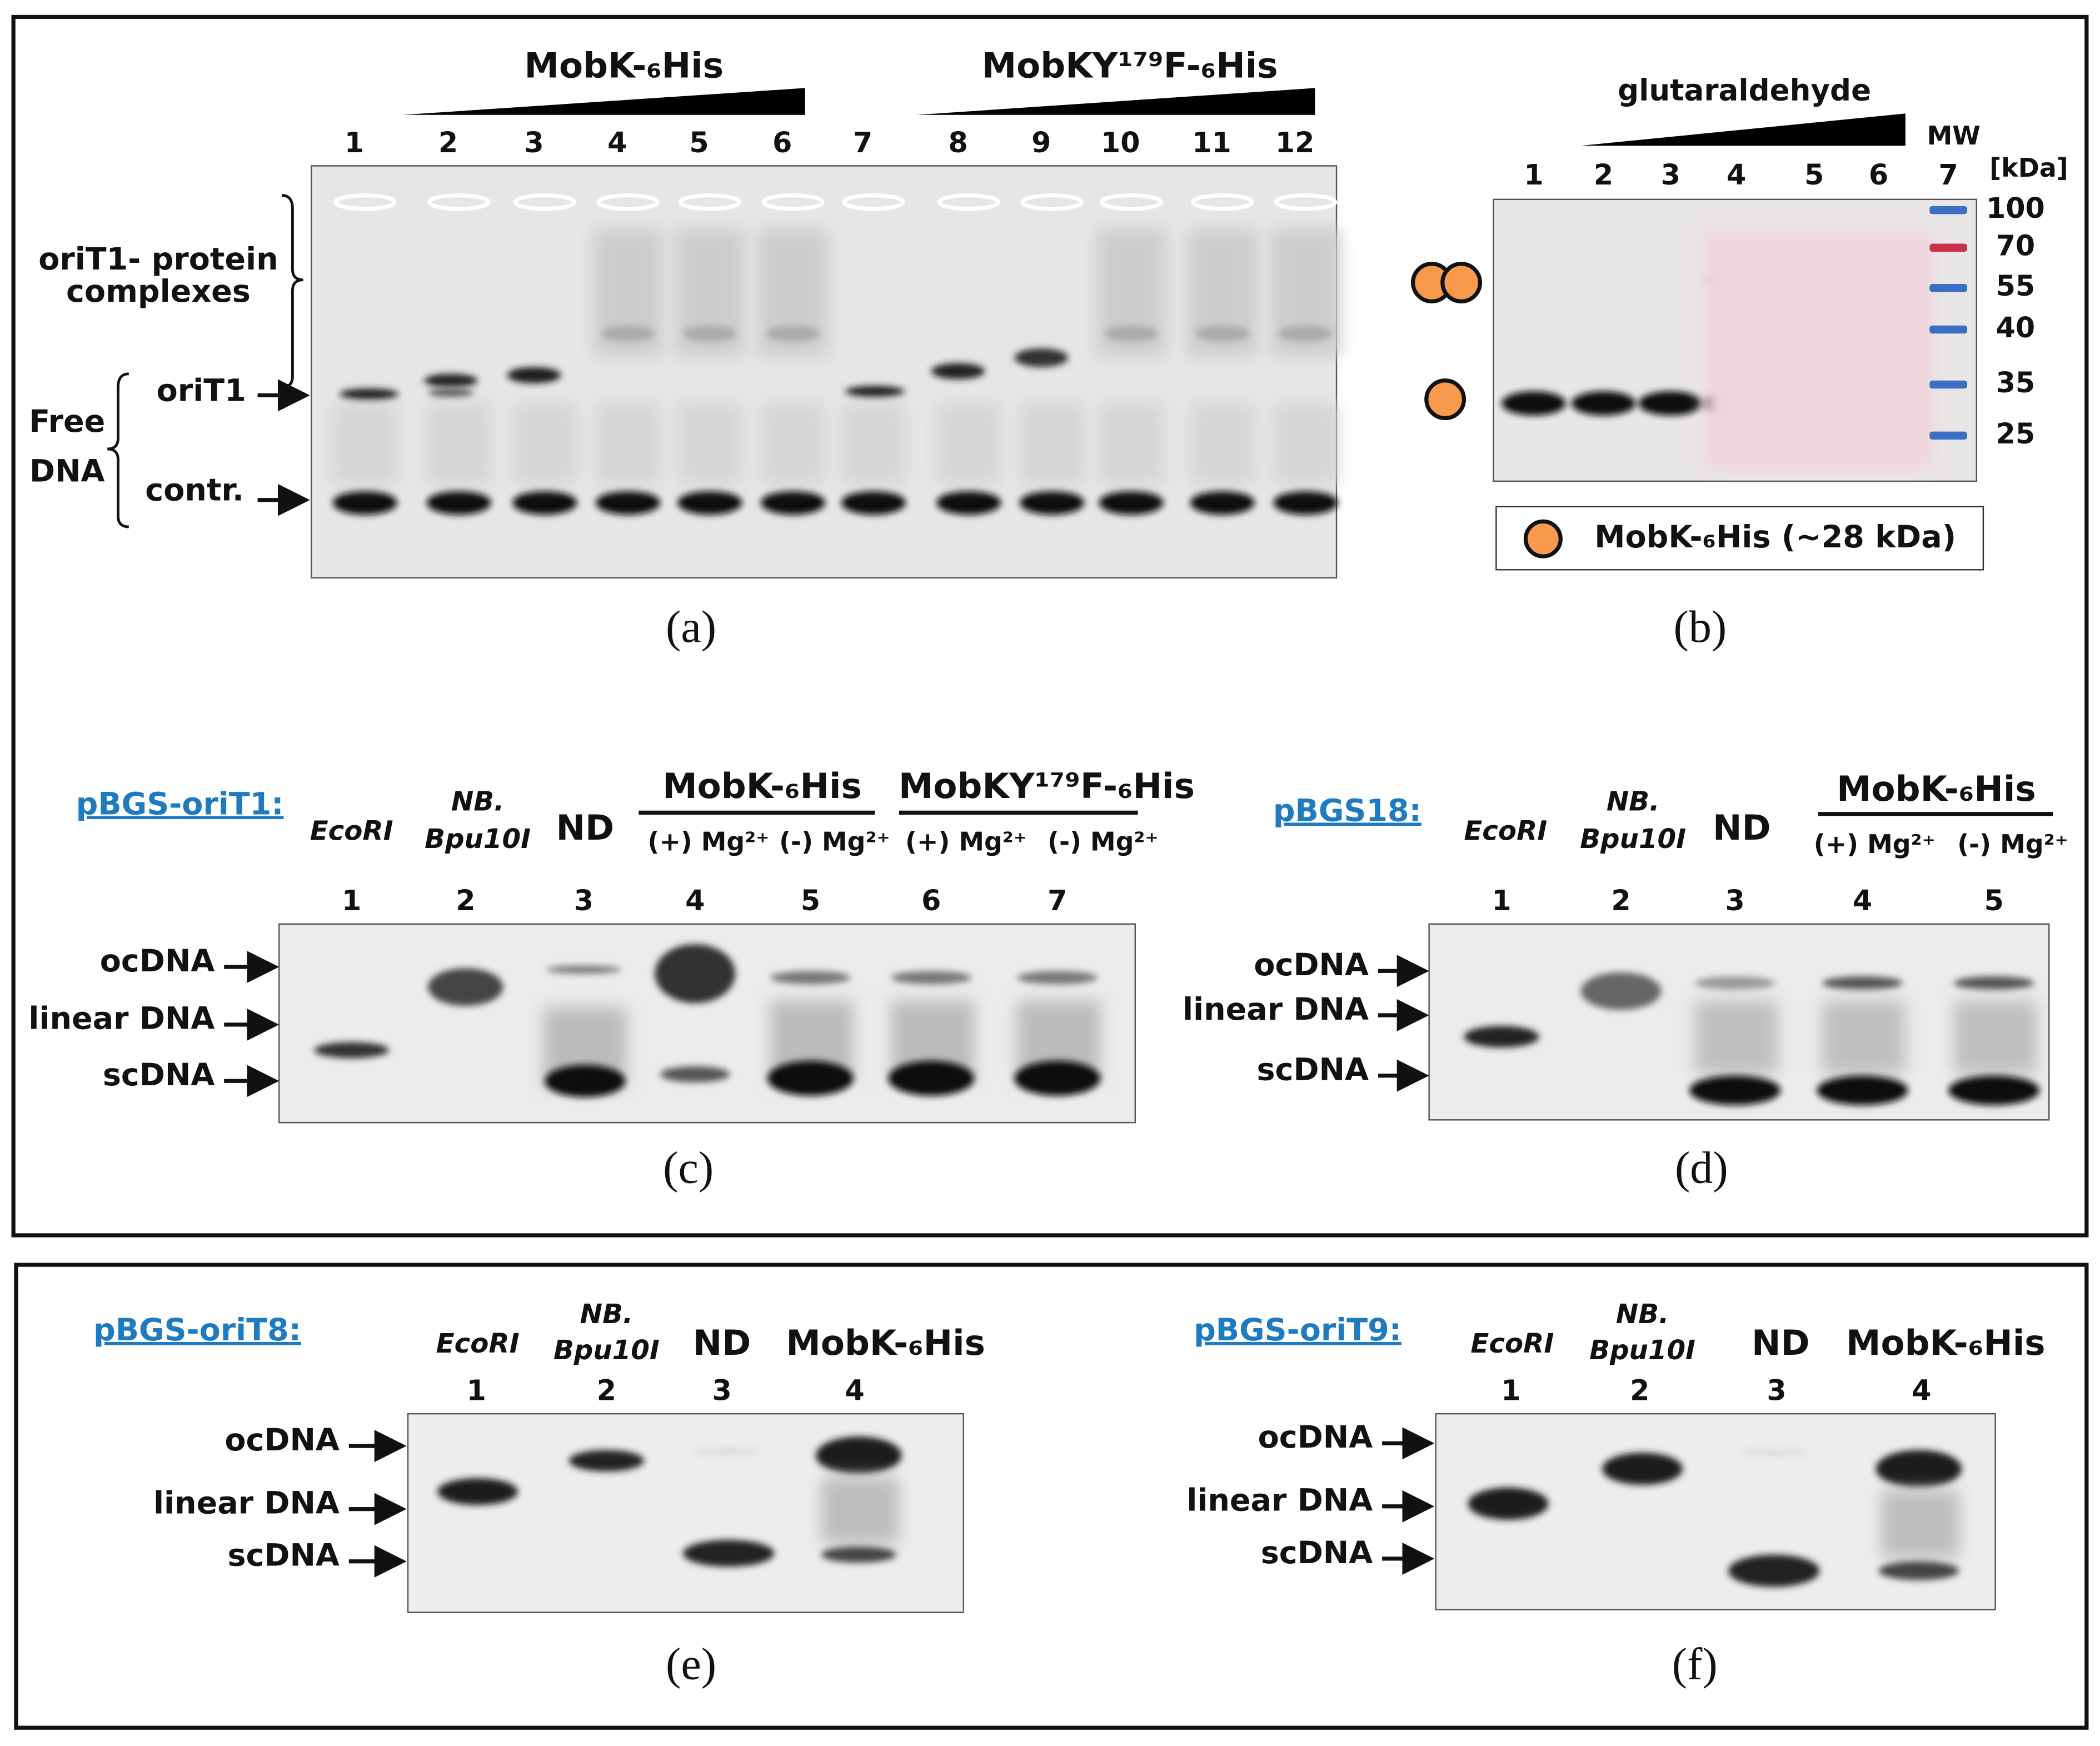 The width and height of the screenshot is (2100, 1746). I want to click on caption: (e), so click(691, 1664).